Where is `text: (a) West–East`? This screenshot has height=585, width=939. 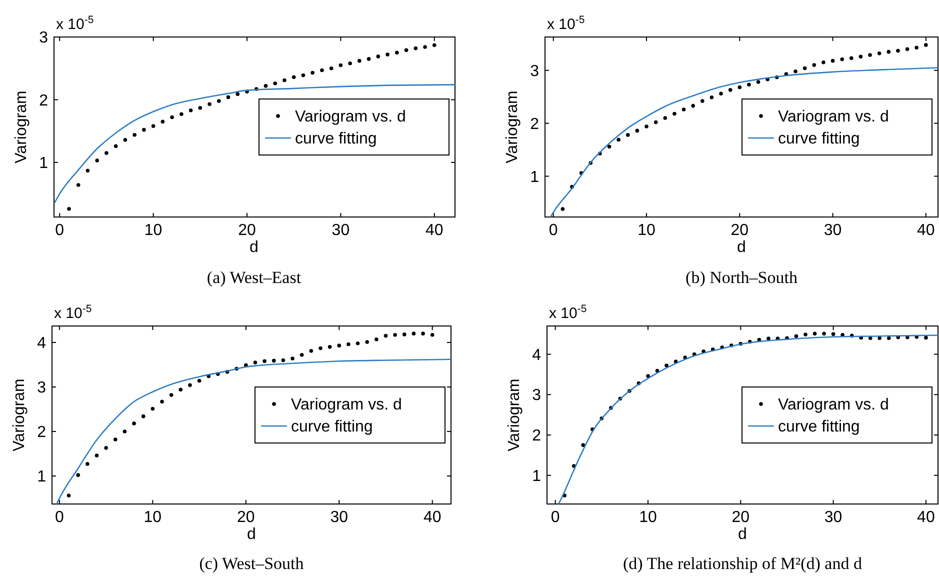 text: (a) West–East is located at coordinates (254, 277).